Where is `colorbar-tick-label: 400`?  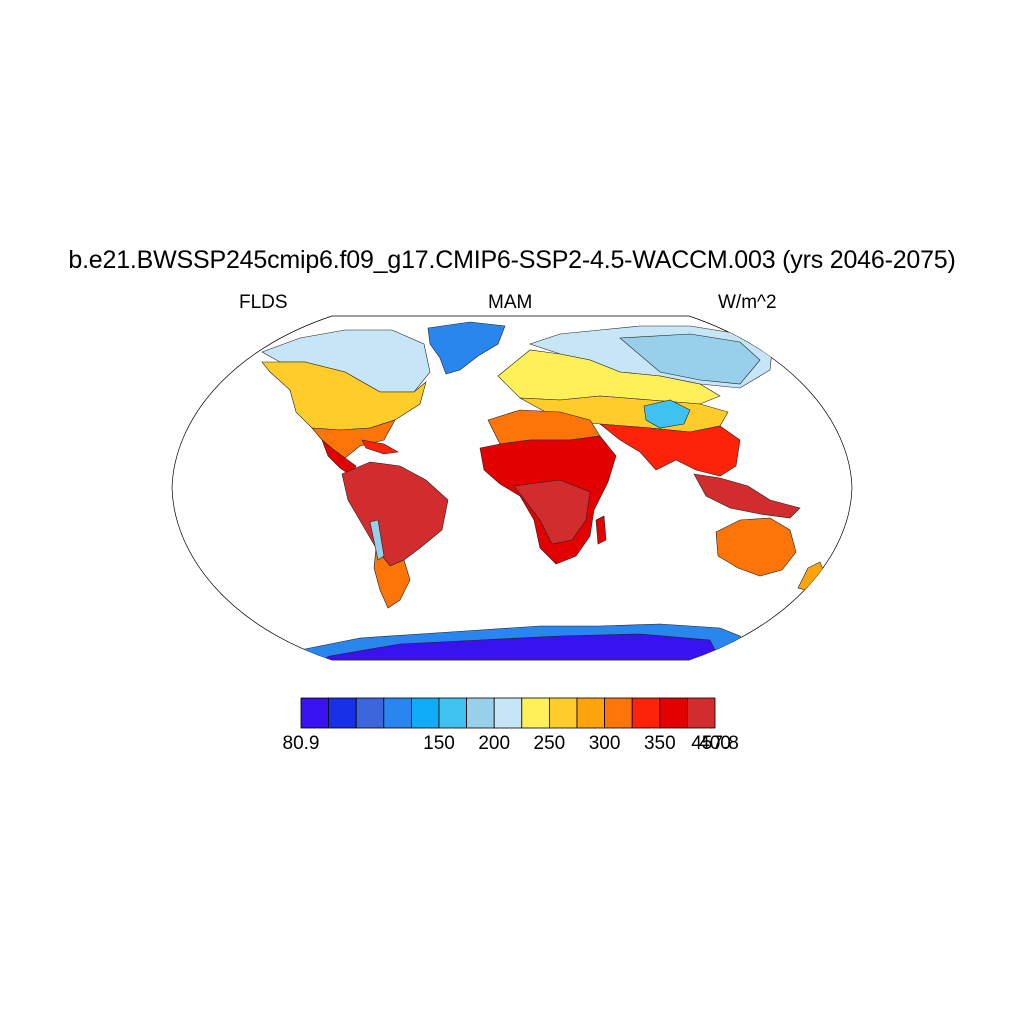 colorbar-tick-label: 400 is located at coordinates (715, 743).